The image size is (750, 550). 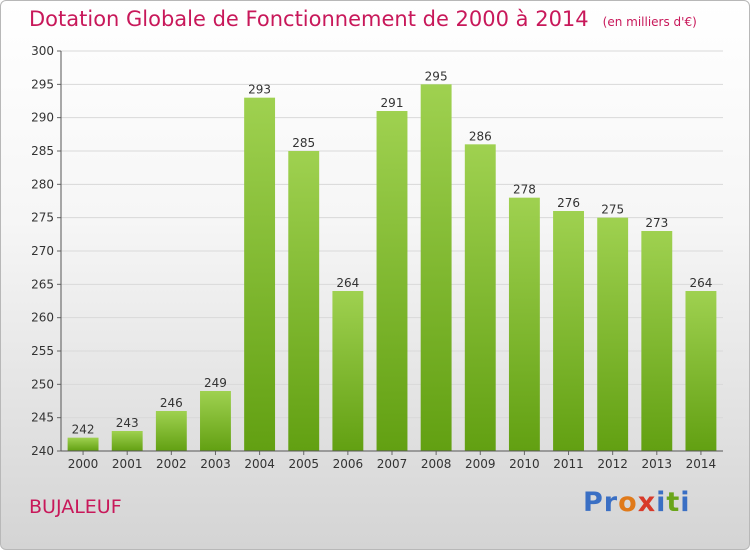 I want to click on data-label: 285, so click(x=303, y=143).